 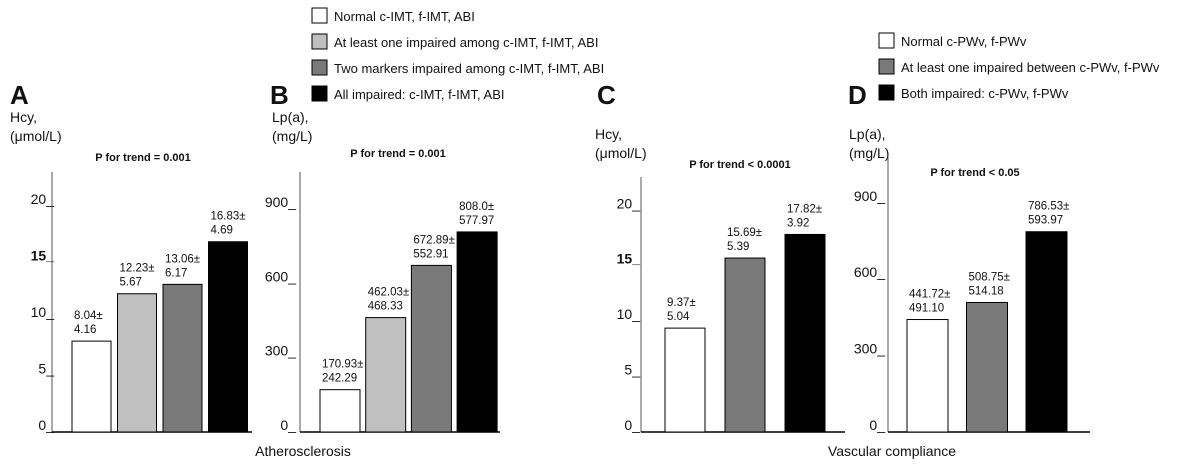 What do you see at coordinates (131, 283) in the screenshot?
I see `data-label-sd: 5.67` at bounding box center [131, 283].